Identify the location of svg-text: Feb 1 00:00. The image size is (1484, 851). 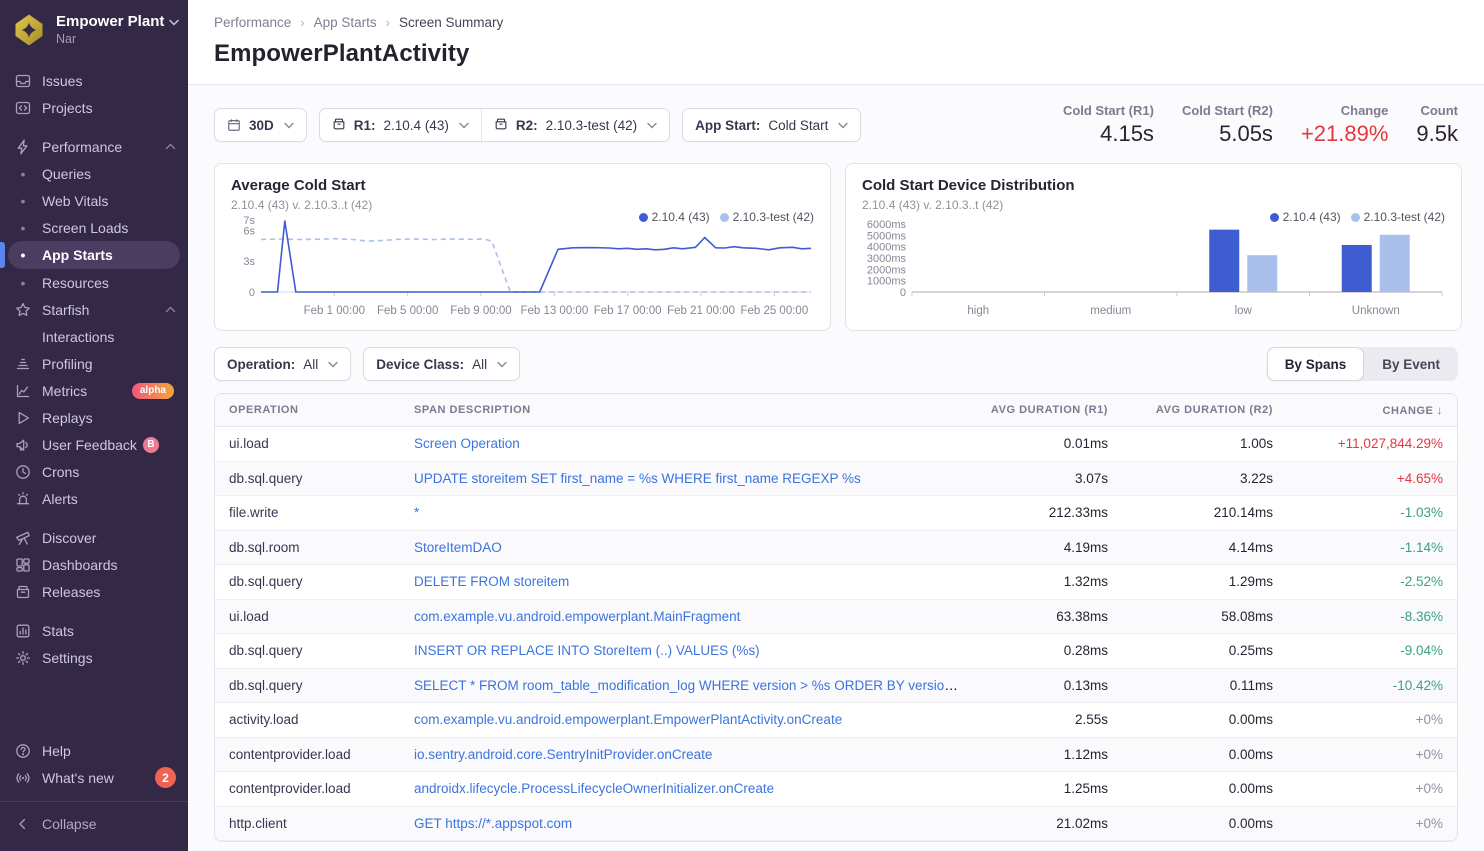
(334, 311).